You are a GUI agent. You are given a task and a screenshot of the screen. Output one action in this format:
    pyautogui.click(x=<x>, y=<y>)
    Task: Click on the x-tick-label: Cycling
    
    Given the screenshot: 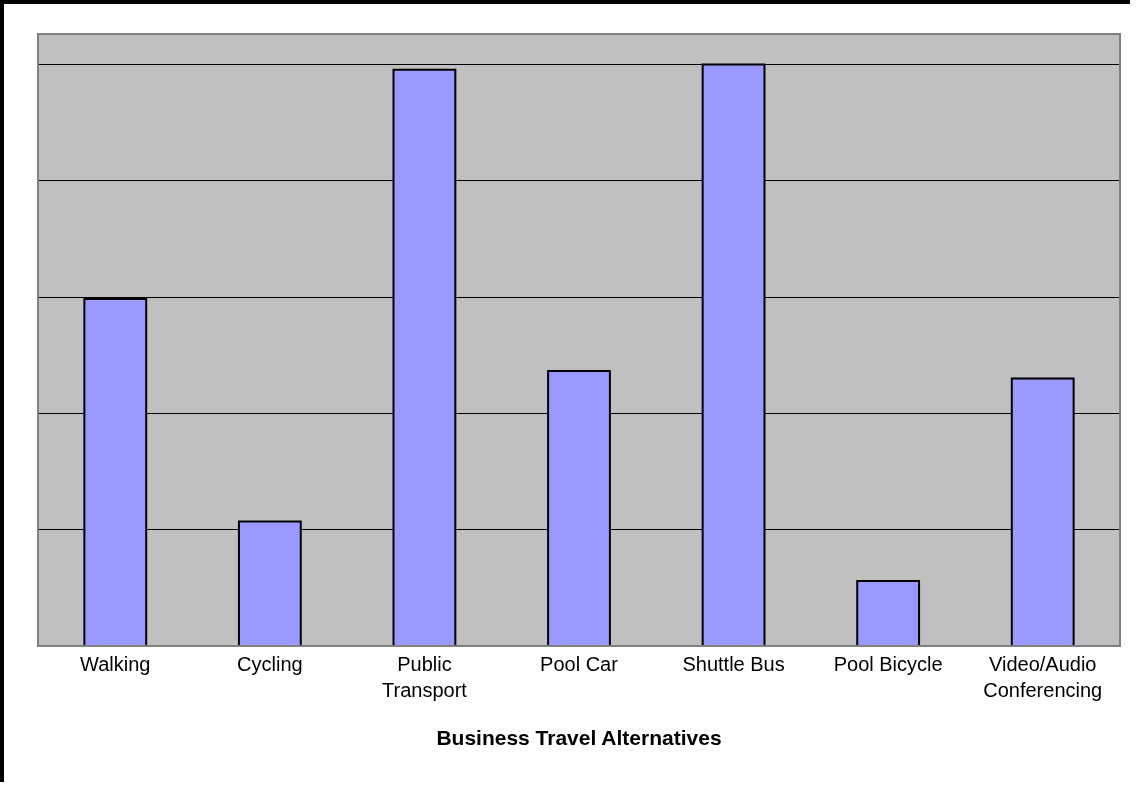 What is the action you would take?
    pyautogui.click(x=270, y=664)
    